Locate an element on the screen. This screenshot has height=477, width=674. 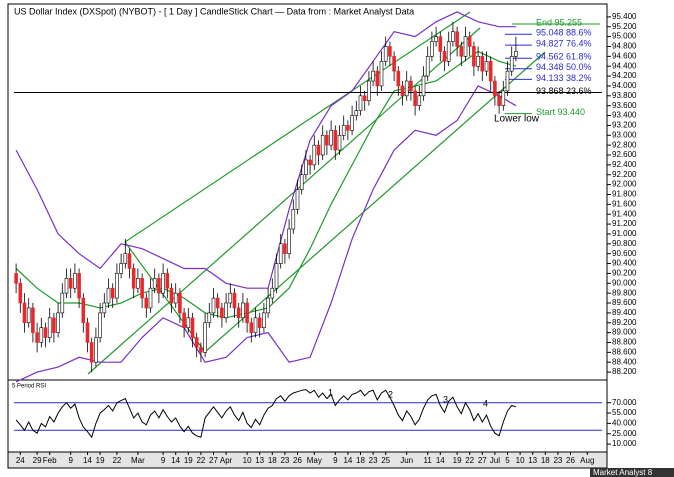
fib-label: Start 93.440 is located at coordinates (560, 112).